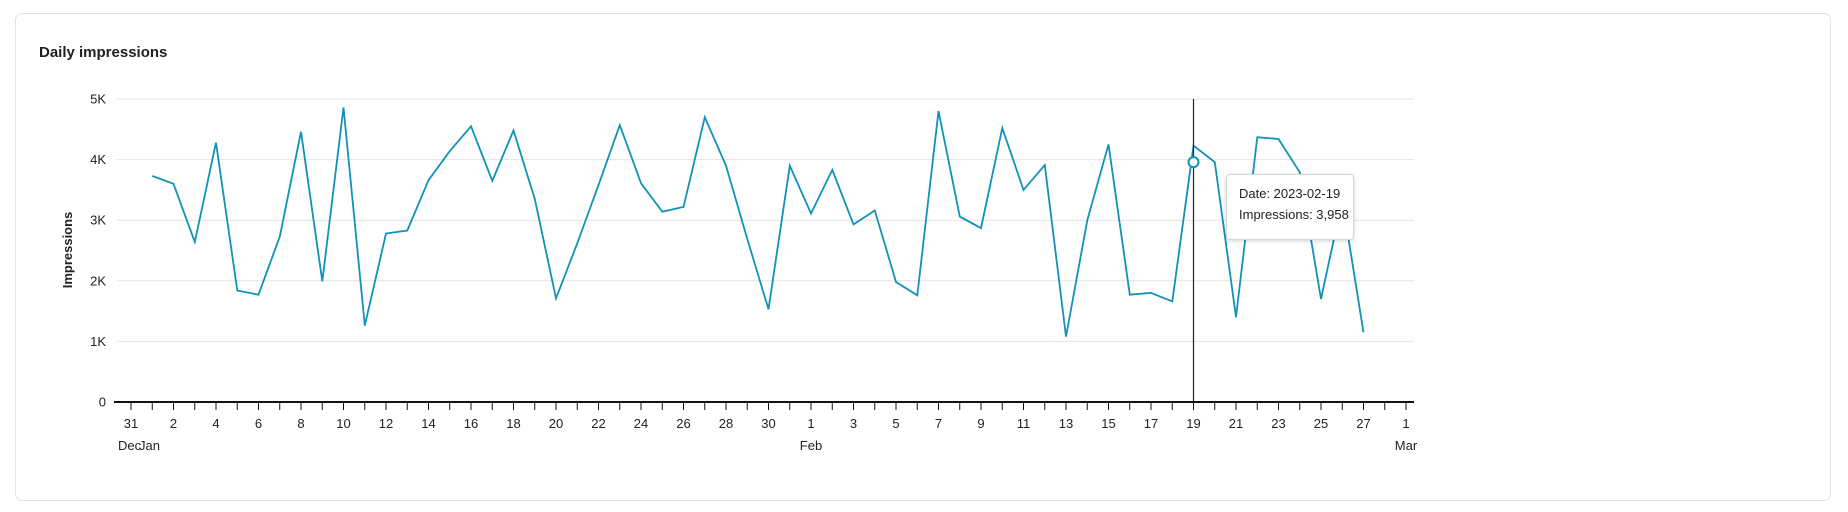 This screenshot has height=512, width=1848. Describe the element at coordinates (215, 423) in the screenshot. I see `x-tick-label: 4` at that location.